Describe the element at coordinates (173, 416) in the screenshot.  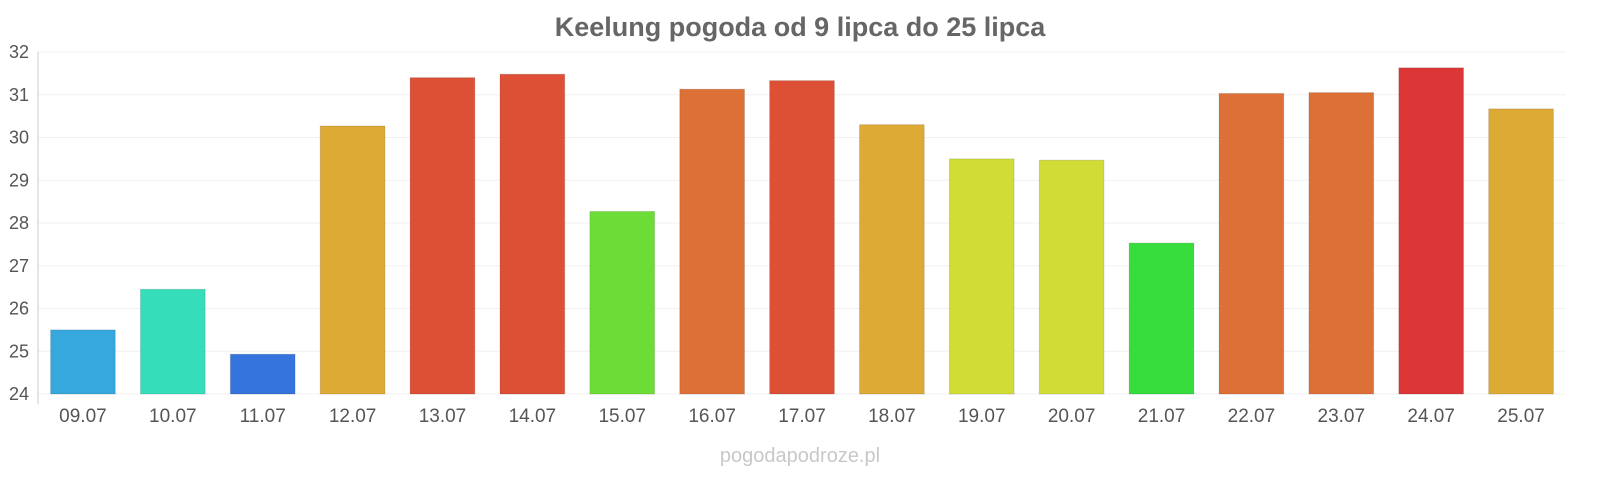
I see `x-tick-label: 10.07` at that location.